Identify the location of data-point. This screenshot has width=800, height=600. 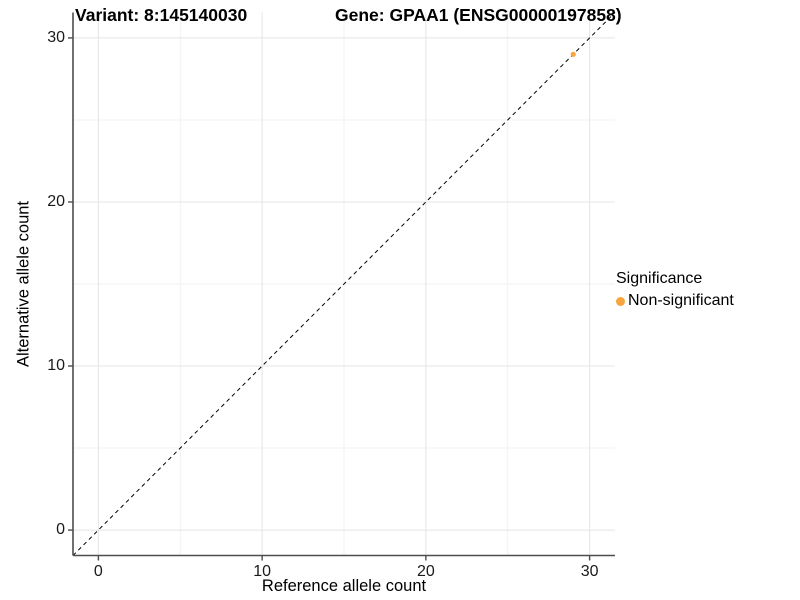
(573, 54).